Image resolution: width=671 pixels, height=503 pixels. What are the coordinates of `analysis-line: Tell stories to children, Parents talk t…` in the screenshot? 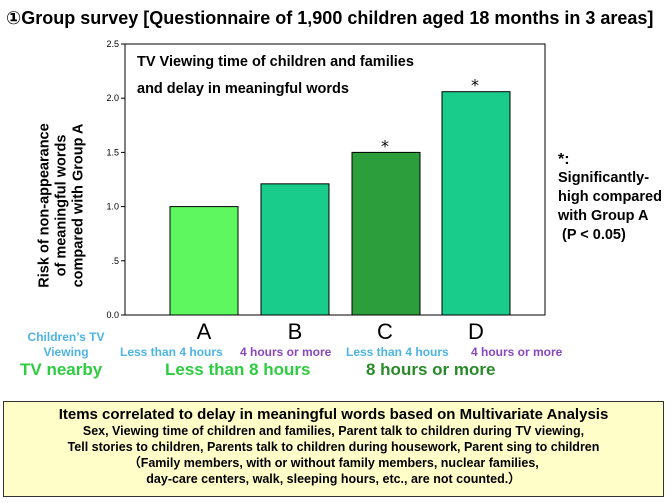 It's located at (333, 447).